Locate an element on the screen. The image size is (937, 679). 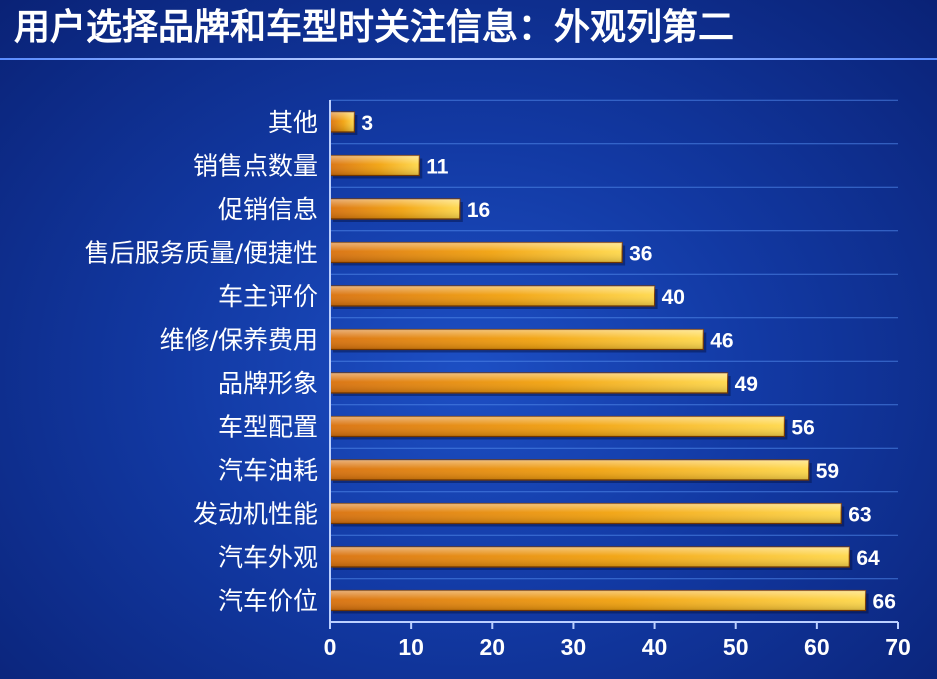
page-title: 用户选择品牌和车型时关注信息：外观列第二 is located at coordinates (374, 27).